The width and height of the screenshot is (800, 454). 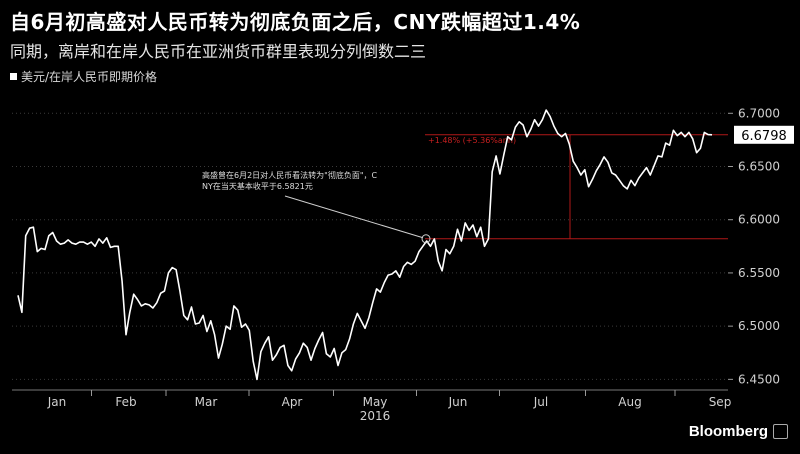 What do you see at coordinates (206, 402) in the screenshot?
I see `x-tick-label: Mar` at bounding box center [206, 402].